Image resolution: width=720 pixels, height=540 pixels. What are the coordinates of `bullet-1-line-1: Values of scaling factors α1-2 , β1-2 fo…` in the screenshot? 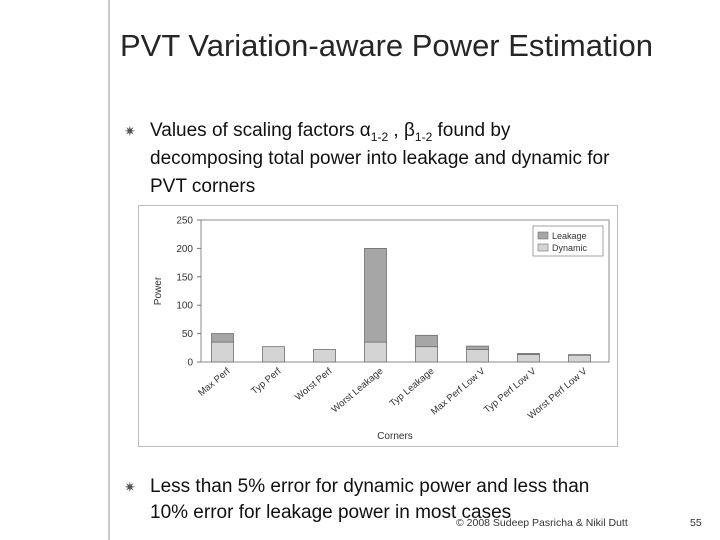 It's located at (330, 132).